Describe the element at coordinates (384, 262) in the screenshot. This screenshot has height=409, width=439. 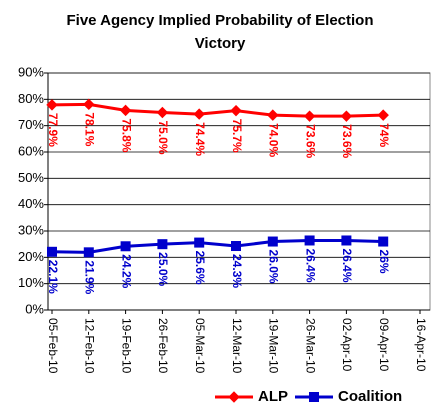
I see `data-label: 26%` at that location.